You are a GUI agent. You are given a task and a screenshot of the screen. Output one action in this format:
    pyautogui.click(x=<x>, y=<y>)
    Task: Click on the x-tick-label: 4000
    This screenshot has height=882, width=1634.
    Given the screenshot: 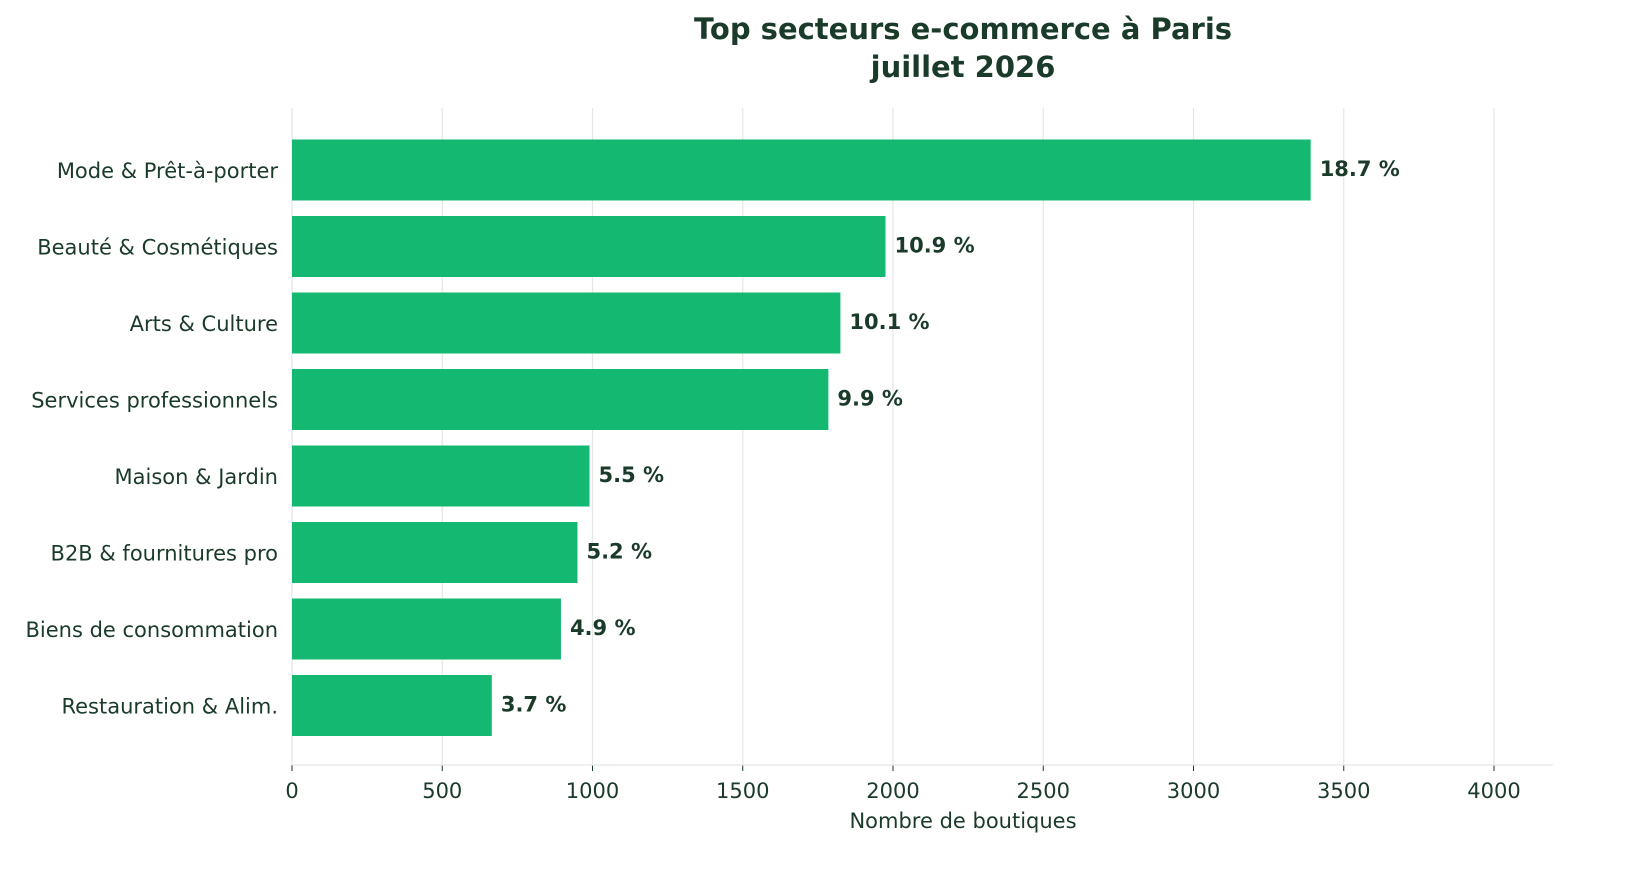 What is the action you would take?
    pyautogui.click(x=1493, y=791)
    